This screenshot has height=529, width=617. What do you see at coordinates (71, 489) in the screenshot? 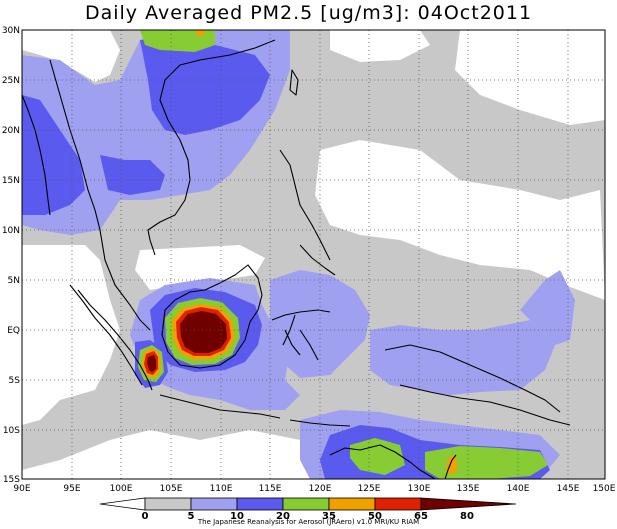
I see `lon-label: 95E` at bounding box center [71, 489].